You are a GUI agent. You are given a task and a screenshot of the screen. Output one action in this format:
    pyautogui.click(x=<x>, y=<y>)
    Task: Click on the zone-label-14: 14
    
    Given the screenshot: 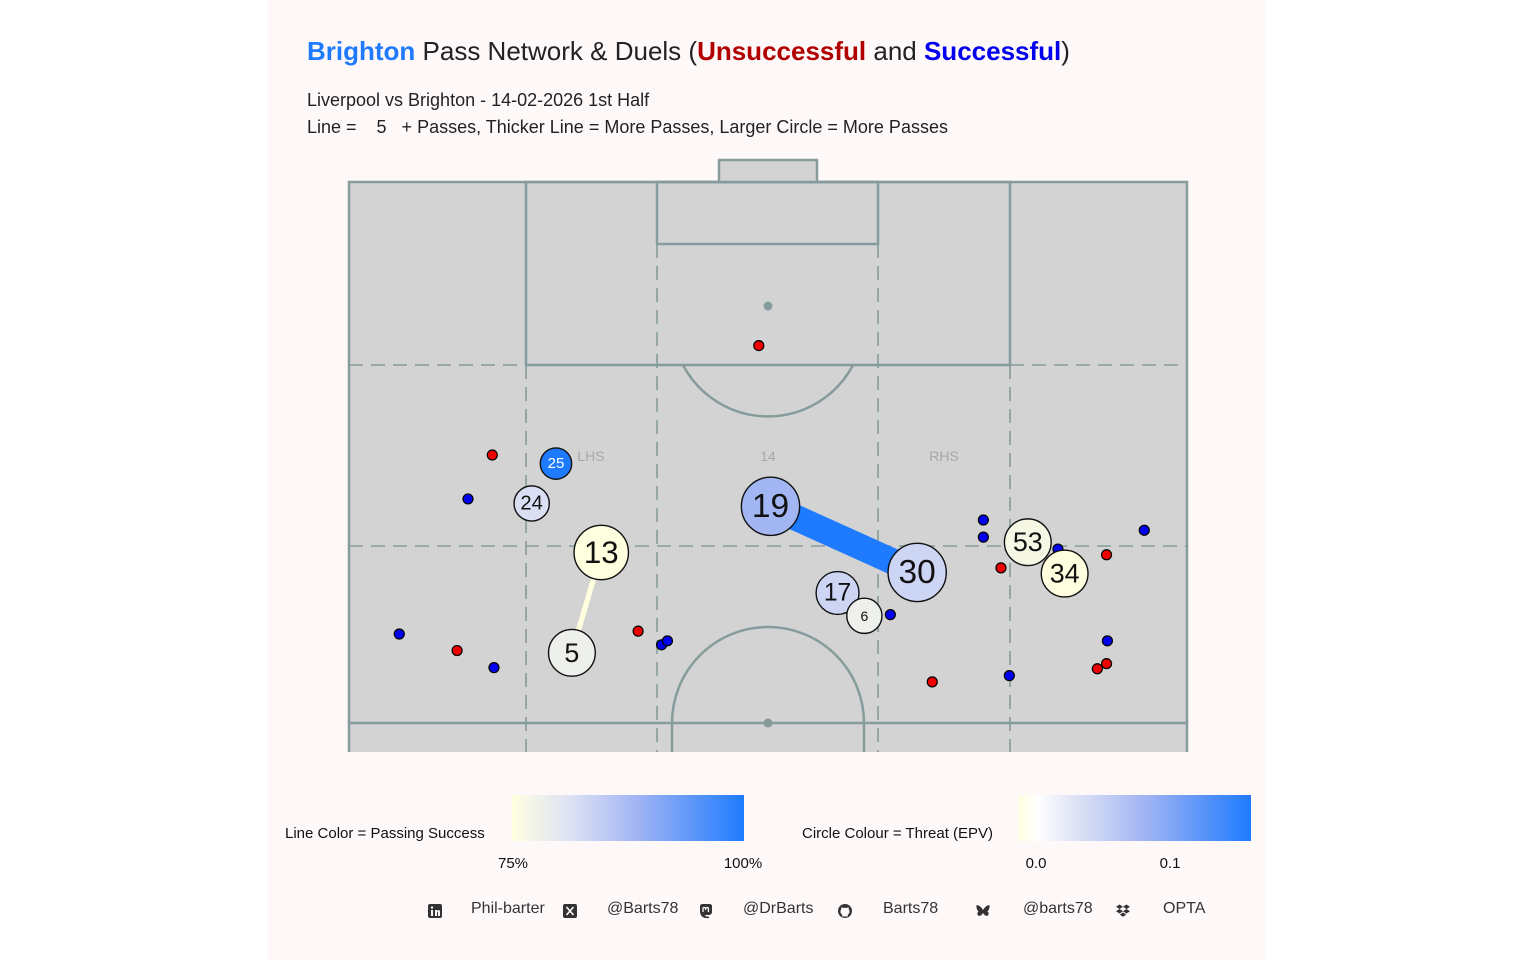 What is the action you would take?
    pyautogui.click(x=768, y=456)
    